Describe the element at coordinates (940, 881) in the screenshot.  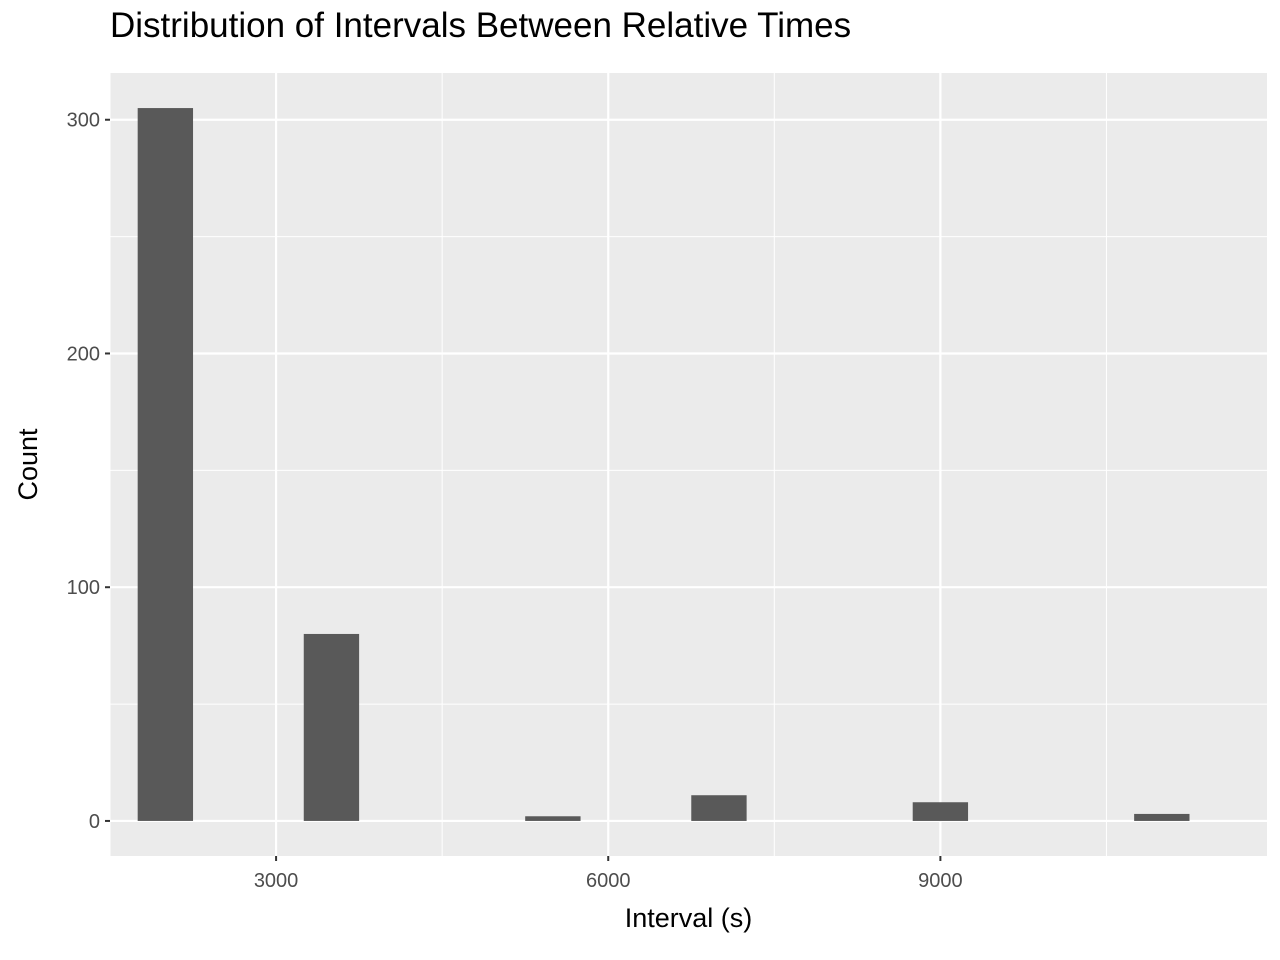
I see `x-tick-label: 9000` at that location.